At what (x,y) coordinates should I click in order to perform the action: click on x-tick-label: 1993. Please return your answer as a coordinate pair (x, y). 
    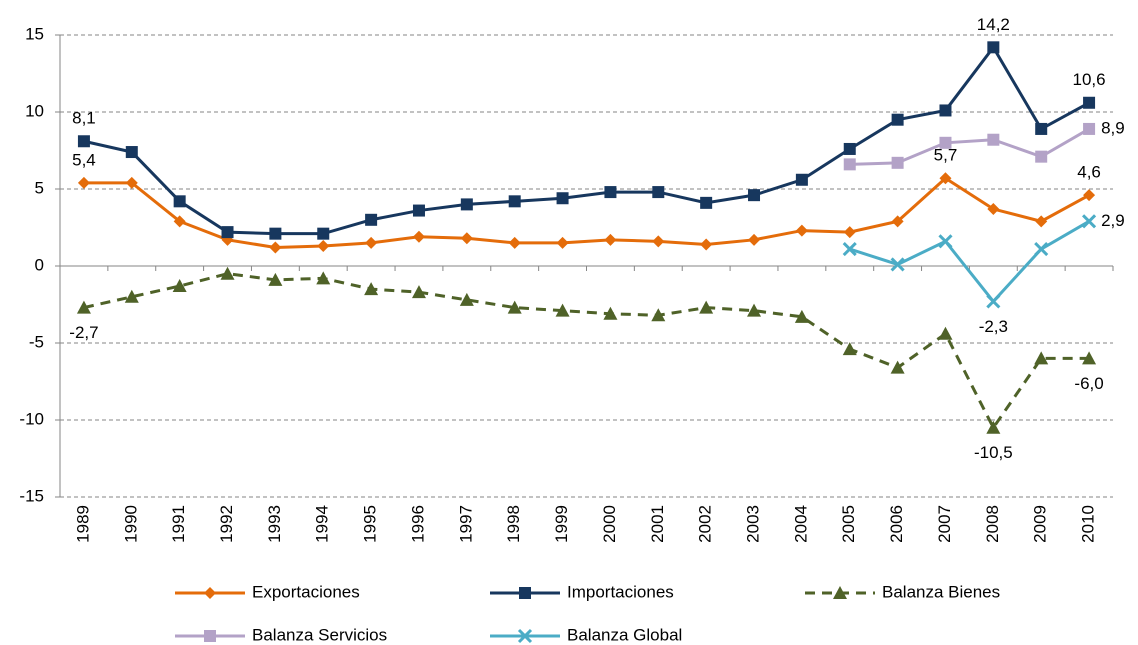
    Looking at the image, I should click on (274, 524).